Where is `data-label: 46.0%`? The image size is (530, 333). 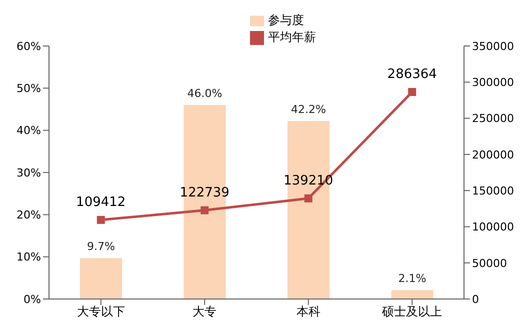
data-label: 46.0% is located at coordinates (204, 93).